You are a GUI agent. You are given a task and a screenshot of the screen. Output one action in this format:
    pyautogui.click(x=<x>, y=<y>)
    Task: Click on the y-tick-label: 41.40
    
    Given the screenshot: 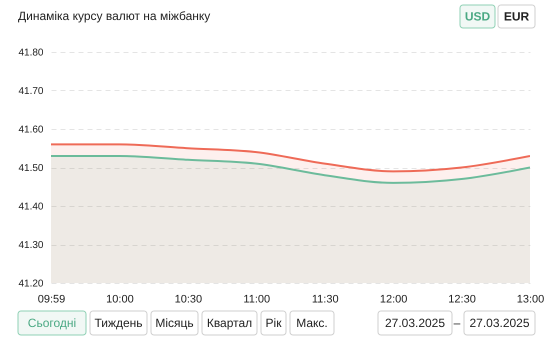 What is the action you would take?
    pyautogui.click(x=31, y=207)
    